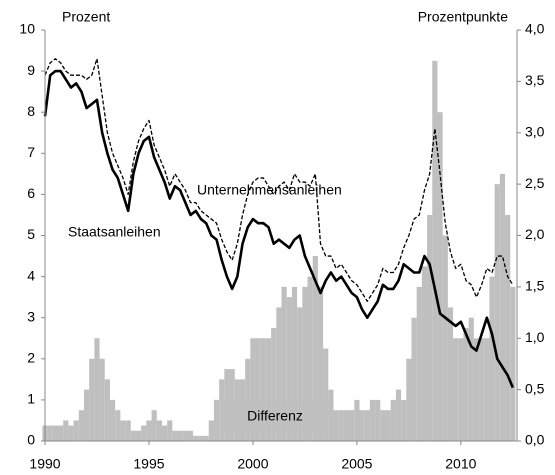  I want to click on y-tick-label: 5, so click(31, 234).